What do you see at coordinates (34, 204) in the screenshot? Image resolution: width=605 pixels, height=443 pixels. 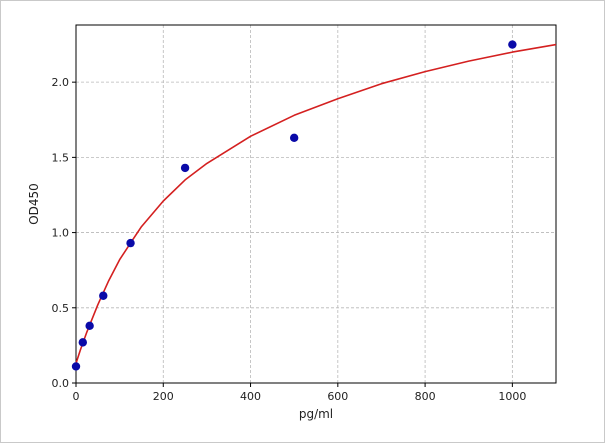 I see `y-axis-label: OD450` at bounding box center [34, 204].